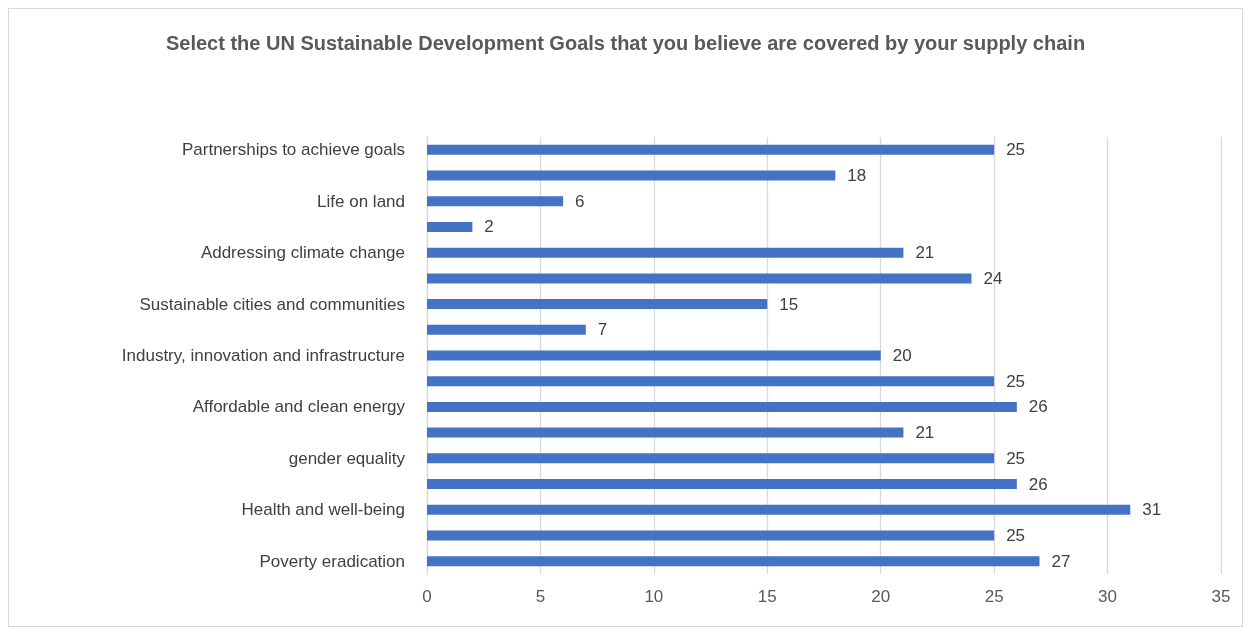 This screenshot has width=1251, height=635. Describe the element at coordinates (994, 596) in the screenshot. I see `x-tick-label: 25` at that location.